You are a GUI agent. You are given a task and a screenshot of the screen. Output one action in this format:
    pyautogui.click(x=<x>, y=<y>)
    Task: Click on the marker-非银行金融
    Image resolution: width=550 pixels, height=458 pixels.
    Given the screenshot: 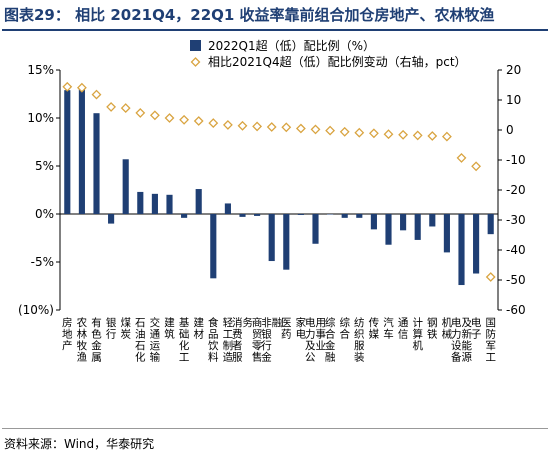 What is the action you would take?
    pyautogui.click(x=271, y=127)
    